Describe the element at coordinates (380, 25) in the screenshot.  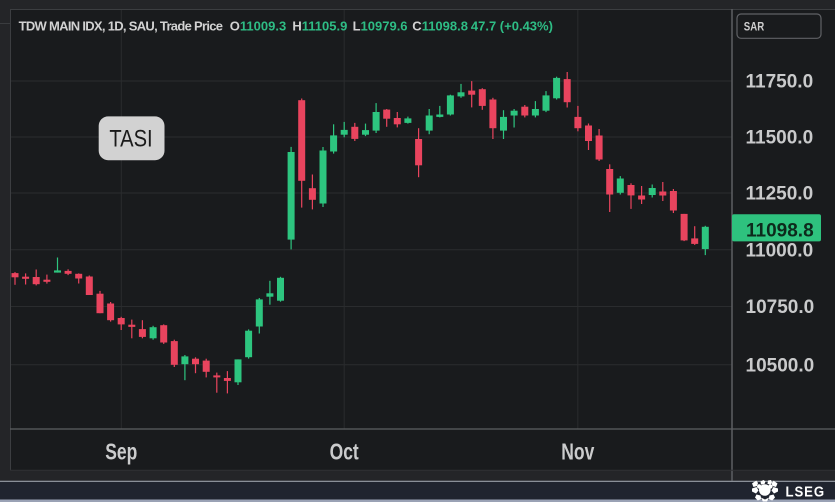
I see `svg-text: L10979.6` at that location.